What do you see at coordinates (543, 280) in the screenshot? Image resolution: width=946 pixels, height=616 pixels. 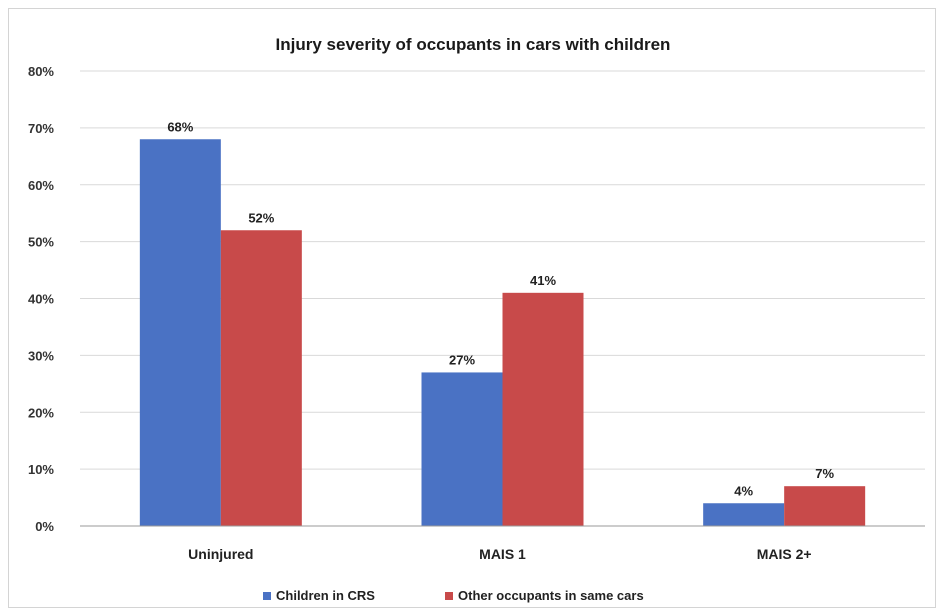 I see `data-label: 41%` at bounding box center [543, 280].